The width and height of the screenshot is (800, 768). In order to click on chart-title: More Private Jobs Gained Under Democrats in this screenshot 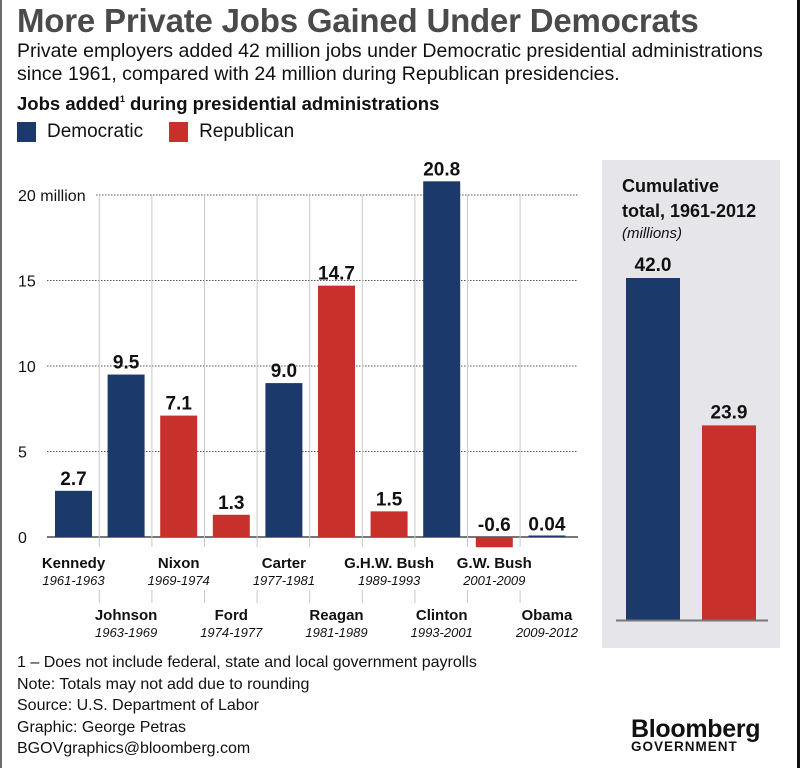, I will do `click(358, 20)`.